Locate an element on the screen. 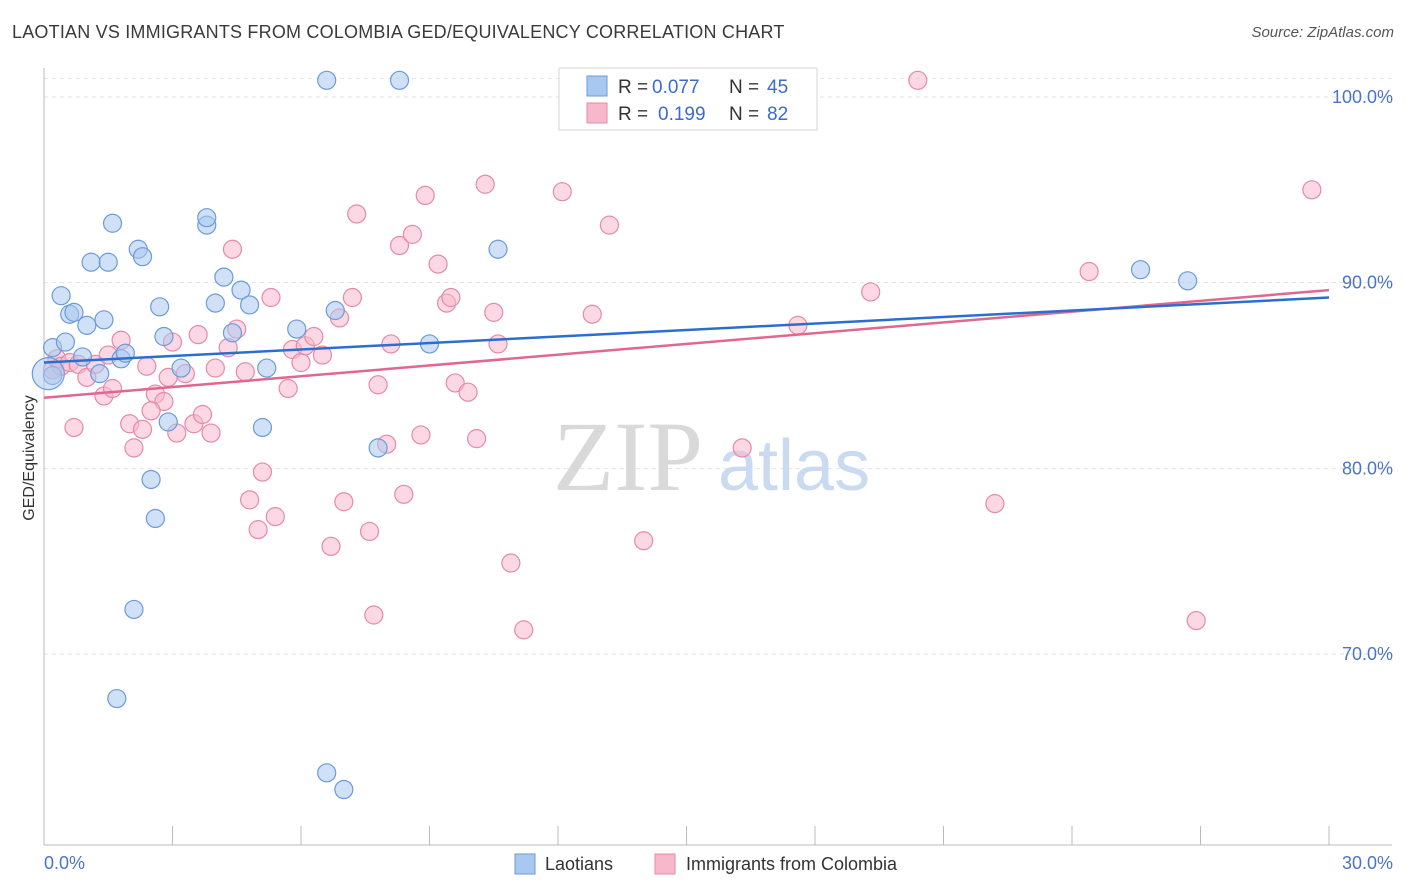 The width and height of the screenshot is (1406, 892). legend-n-value-colombia: 82 is located at coordinates (777, 114).